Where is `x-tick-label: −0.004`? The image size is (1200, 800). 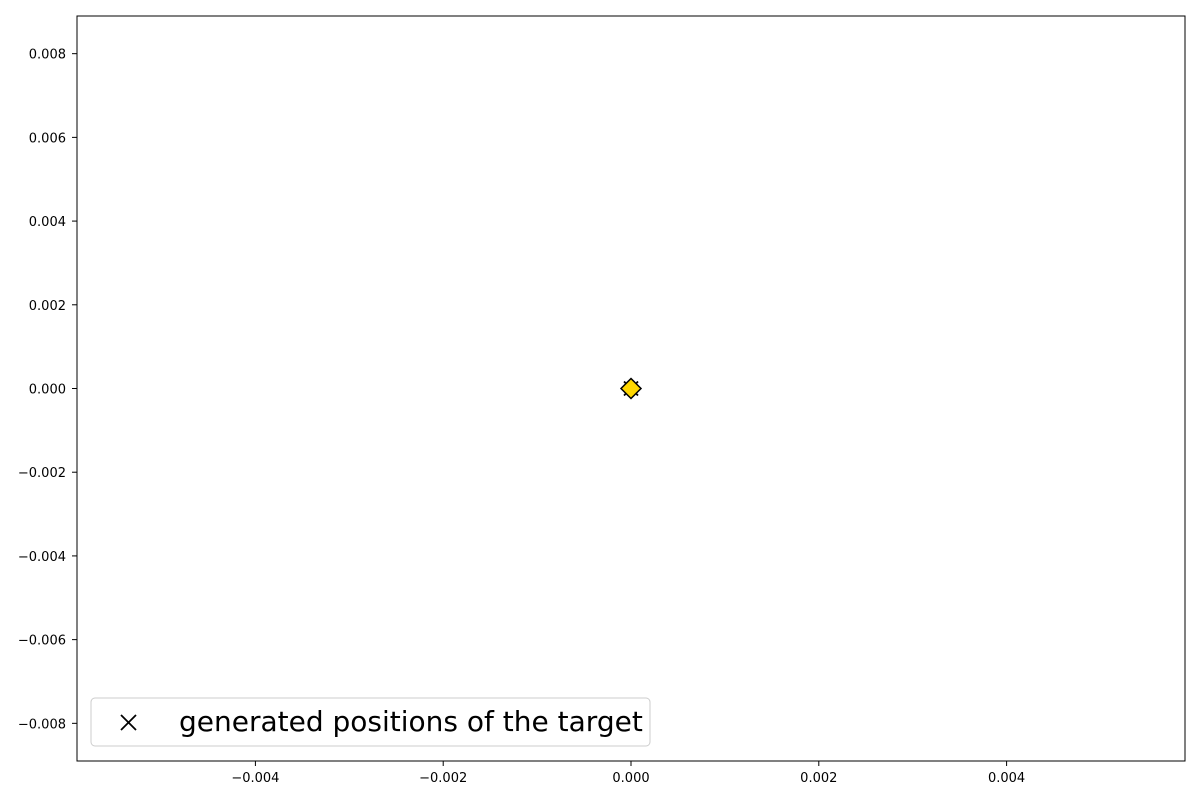
x-tick-label: −0.004 is located at coordinates (255, 778).